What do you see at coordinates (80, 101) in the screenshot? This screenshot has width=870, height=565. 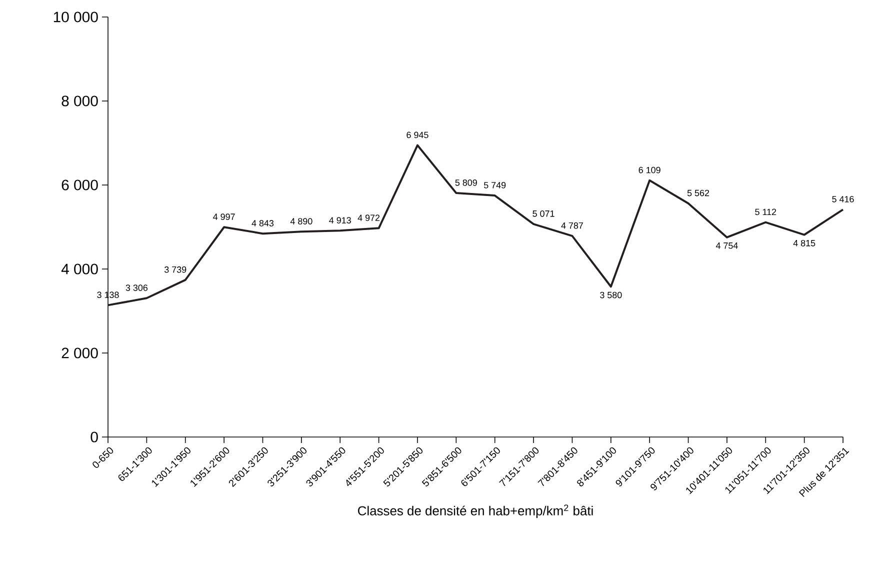 I see `y-tick-label: 8 000` at bounding box center [80, 101].